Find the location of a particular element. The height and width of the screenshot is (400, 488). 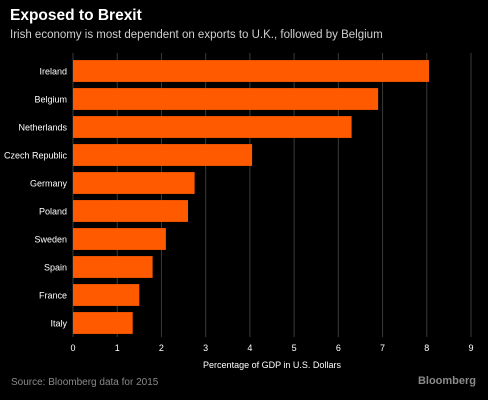

chart-title: Exposed to Brexit is located at coordinates (76, 15).